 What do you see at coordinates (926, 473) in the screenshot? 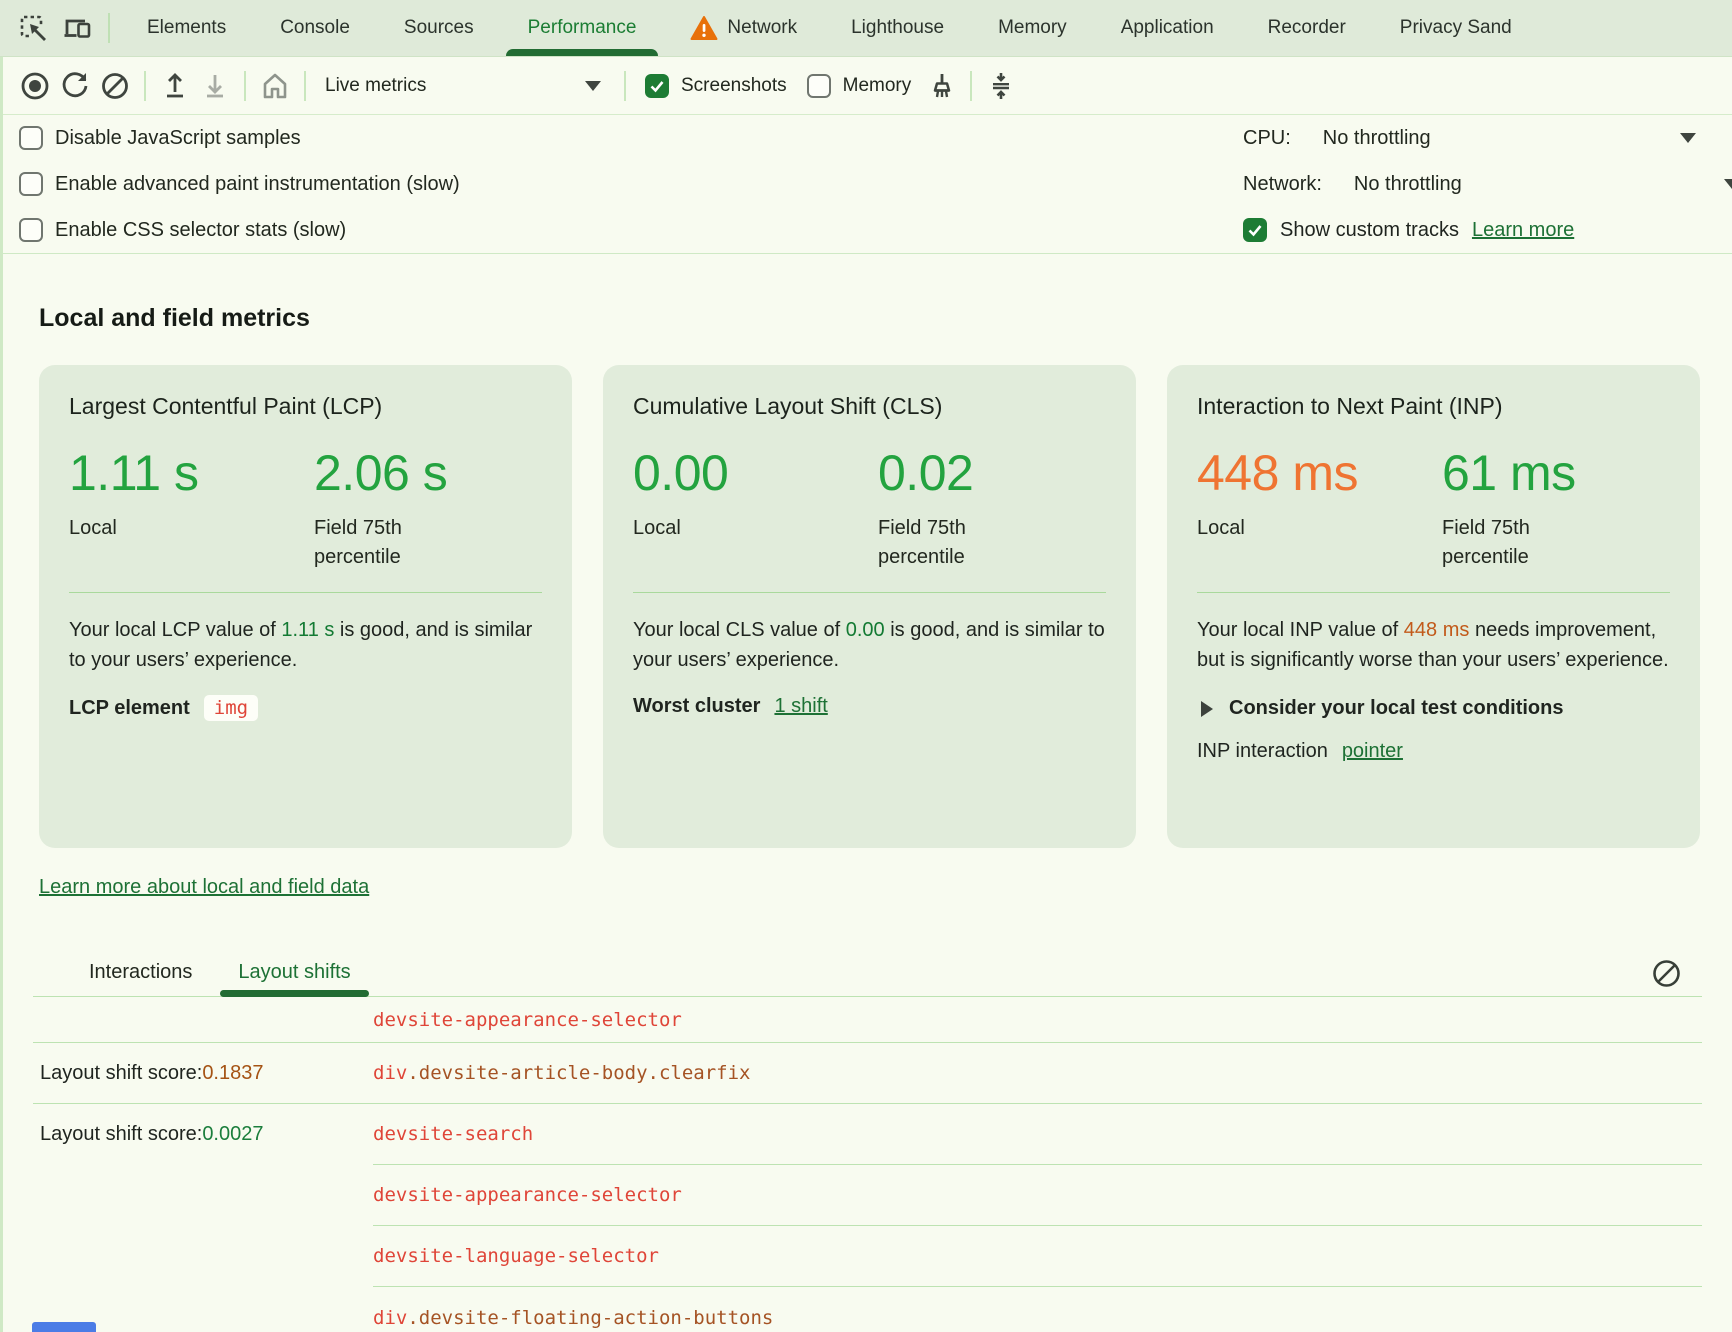
I see `cls-field-value: 0.02` at bounding box center [926, 473].